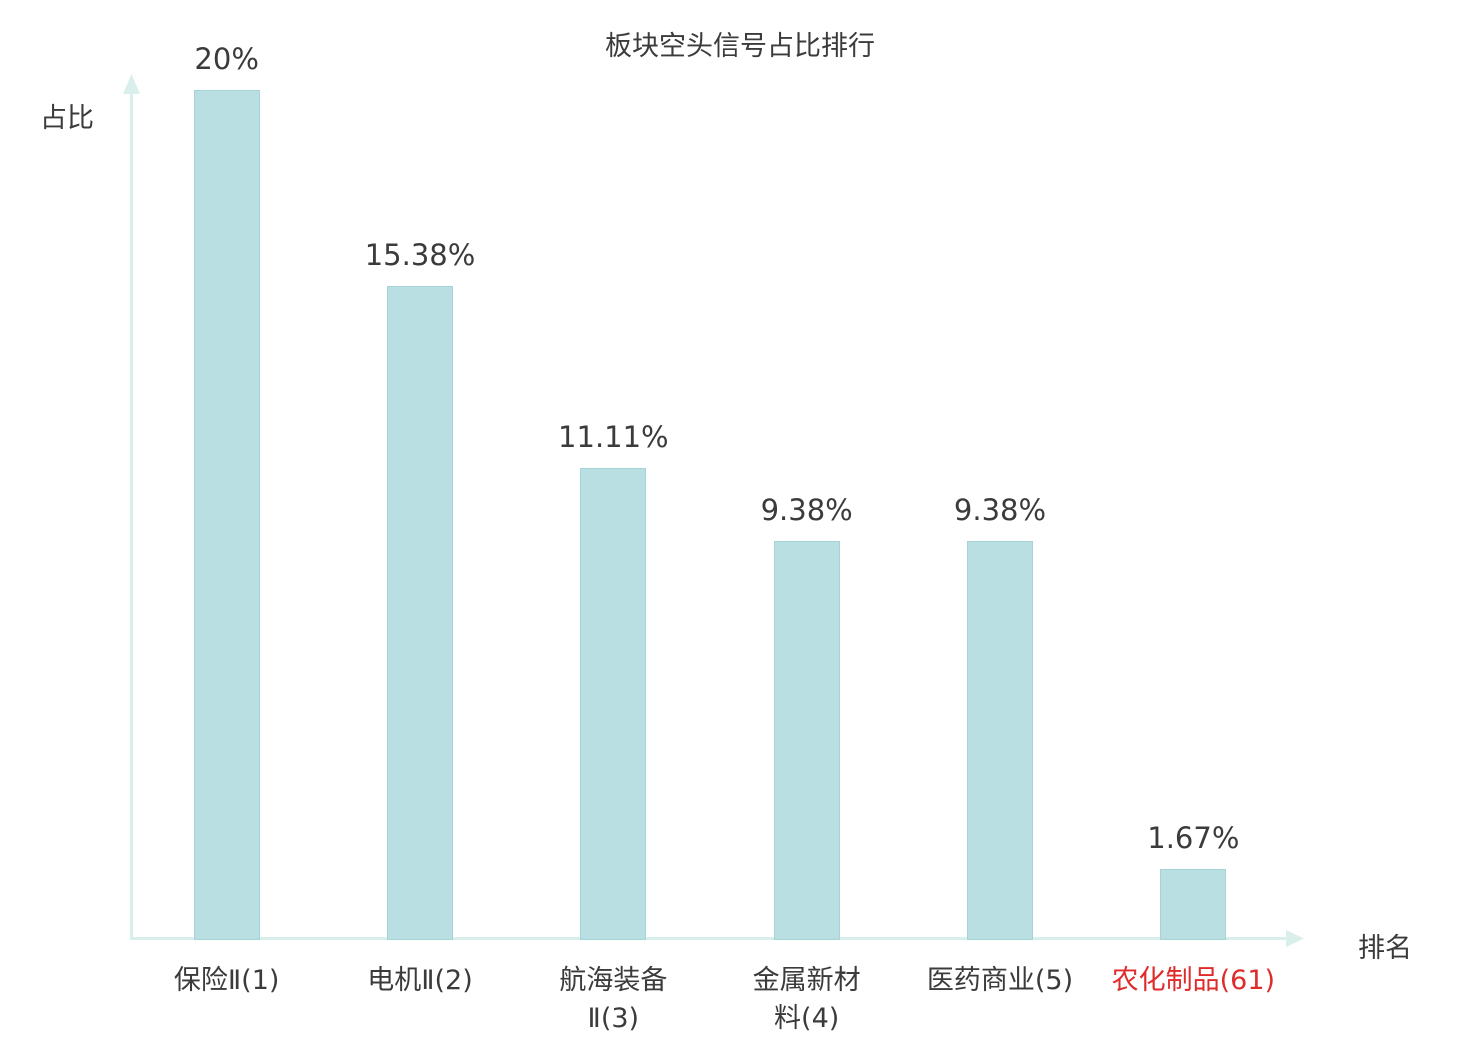 This screenshot has height=1040, width=1480. I want to click on x-axis-arrow-icon, so click(1295, 938).